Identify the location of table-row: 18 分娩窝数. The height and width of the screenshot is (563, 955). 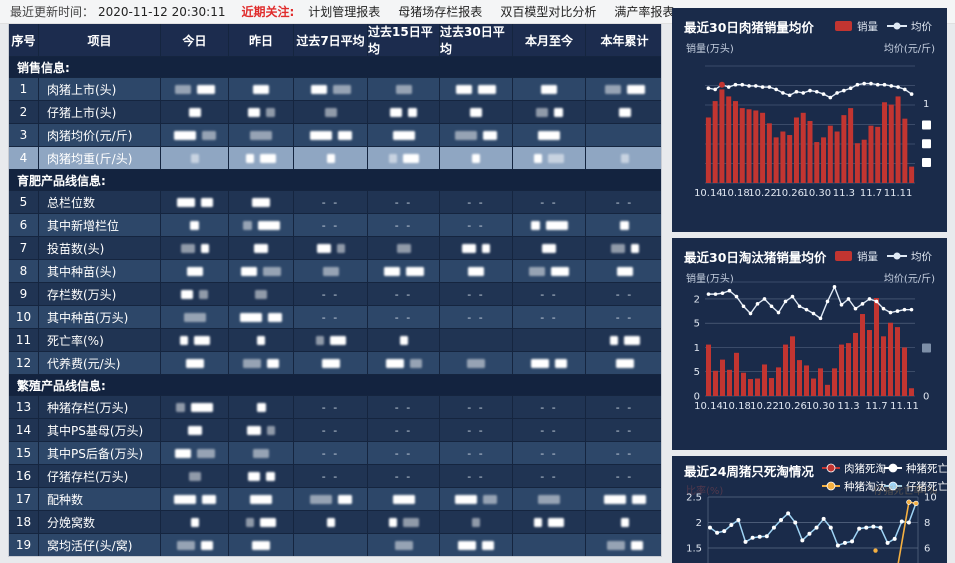
(335, 522).